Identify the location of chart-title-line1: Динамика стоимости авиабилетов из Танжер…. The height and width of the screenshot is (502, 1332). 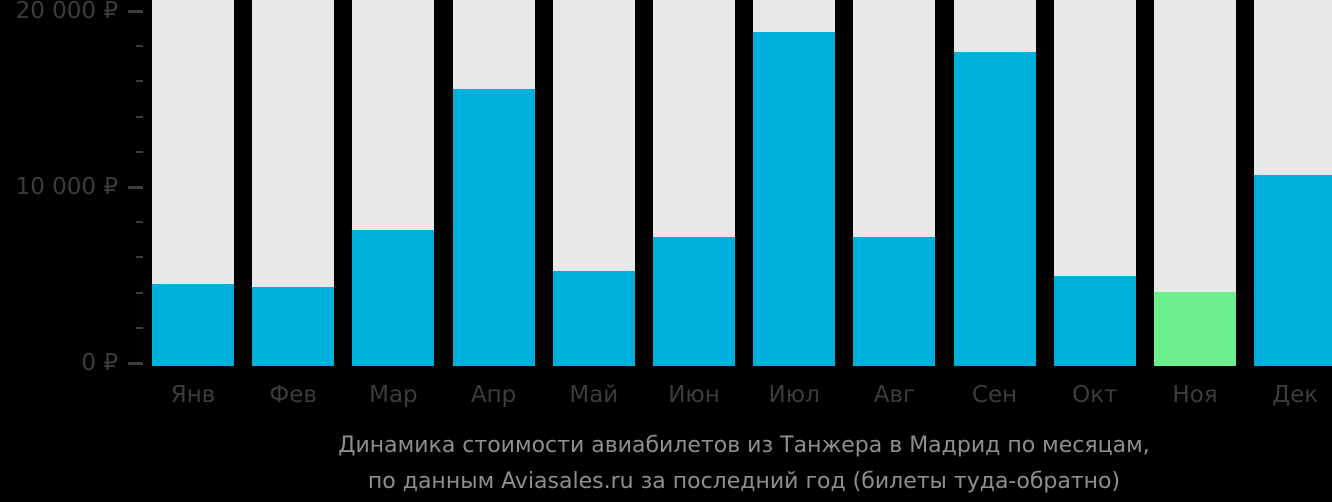
(744, 445).